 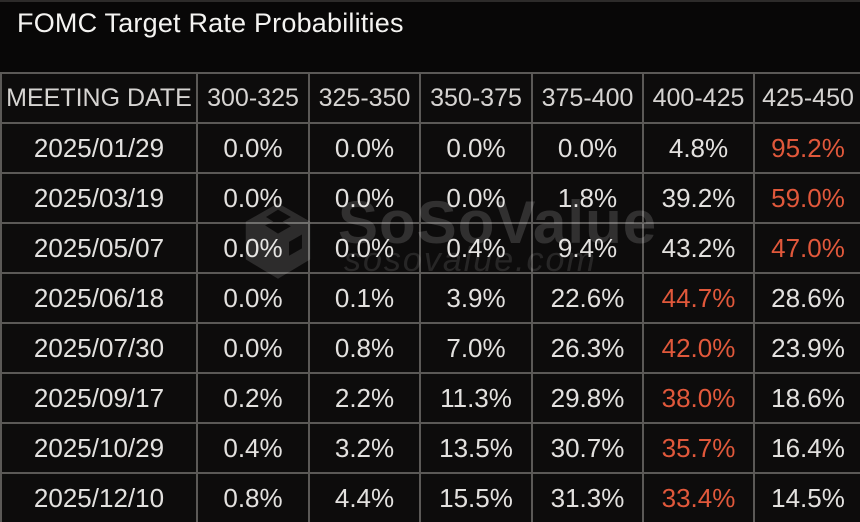 What do you see at coordinates (99, 298) in the screenshot?
I see `meeting-date-cell: 2025/06/18` at bounding box center [99, 298].